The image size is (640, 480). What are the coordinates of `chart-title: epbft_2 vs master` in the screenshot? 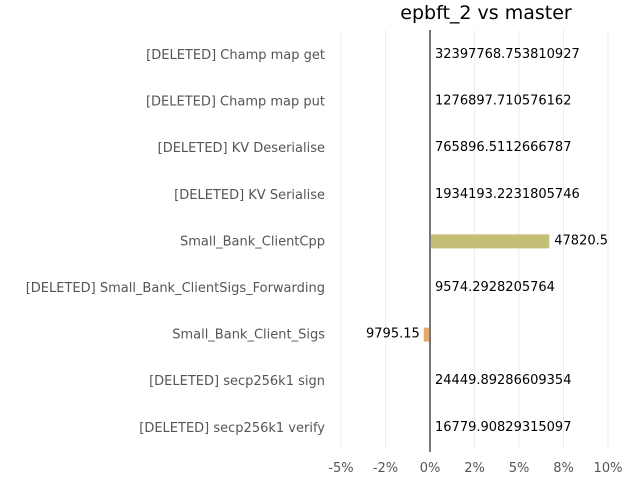 It's located at (486, 13).